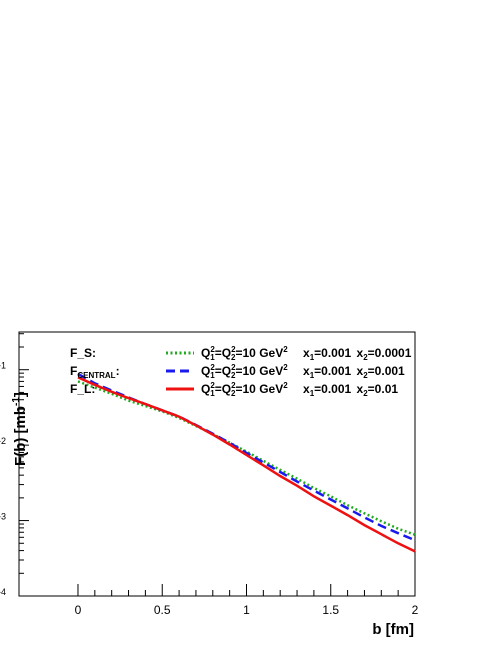 The width and height of the screenshot is (498, 645). What do you see at coordinates (330, 610) in the screenshot?
I see `x-tick-label: 1.5` at bounding box center [330, 610].